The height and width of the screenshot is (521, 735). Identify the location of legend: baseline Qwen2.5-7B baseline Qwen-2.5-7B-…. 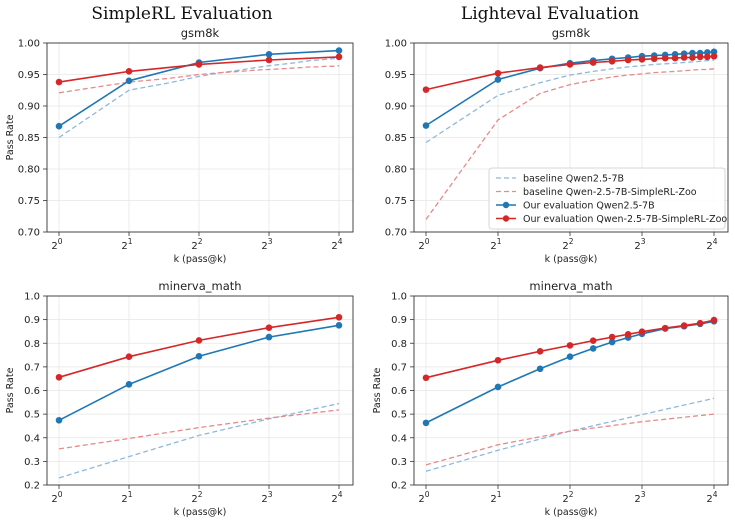
(607, 198).